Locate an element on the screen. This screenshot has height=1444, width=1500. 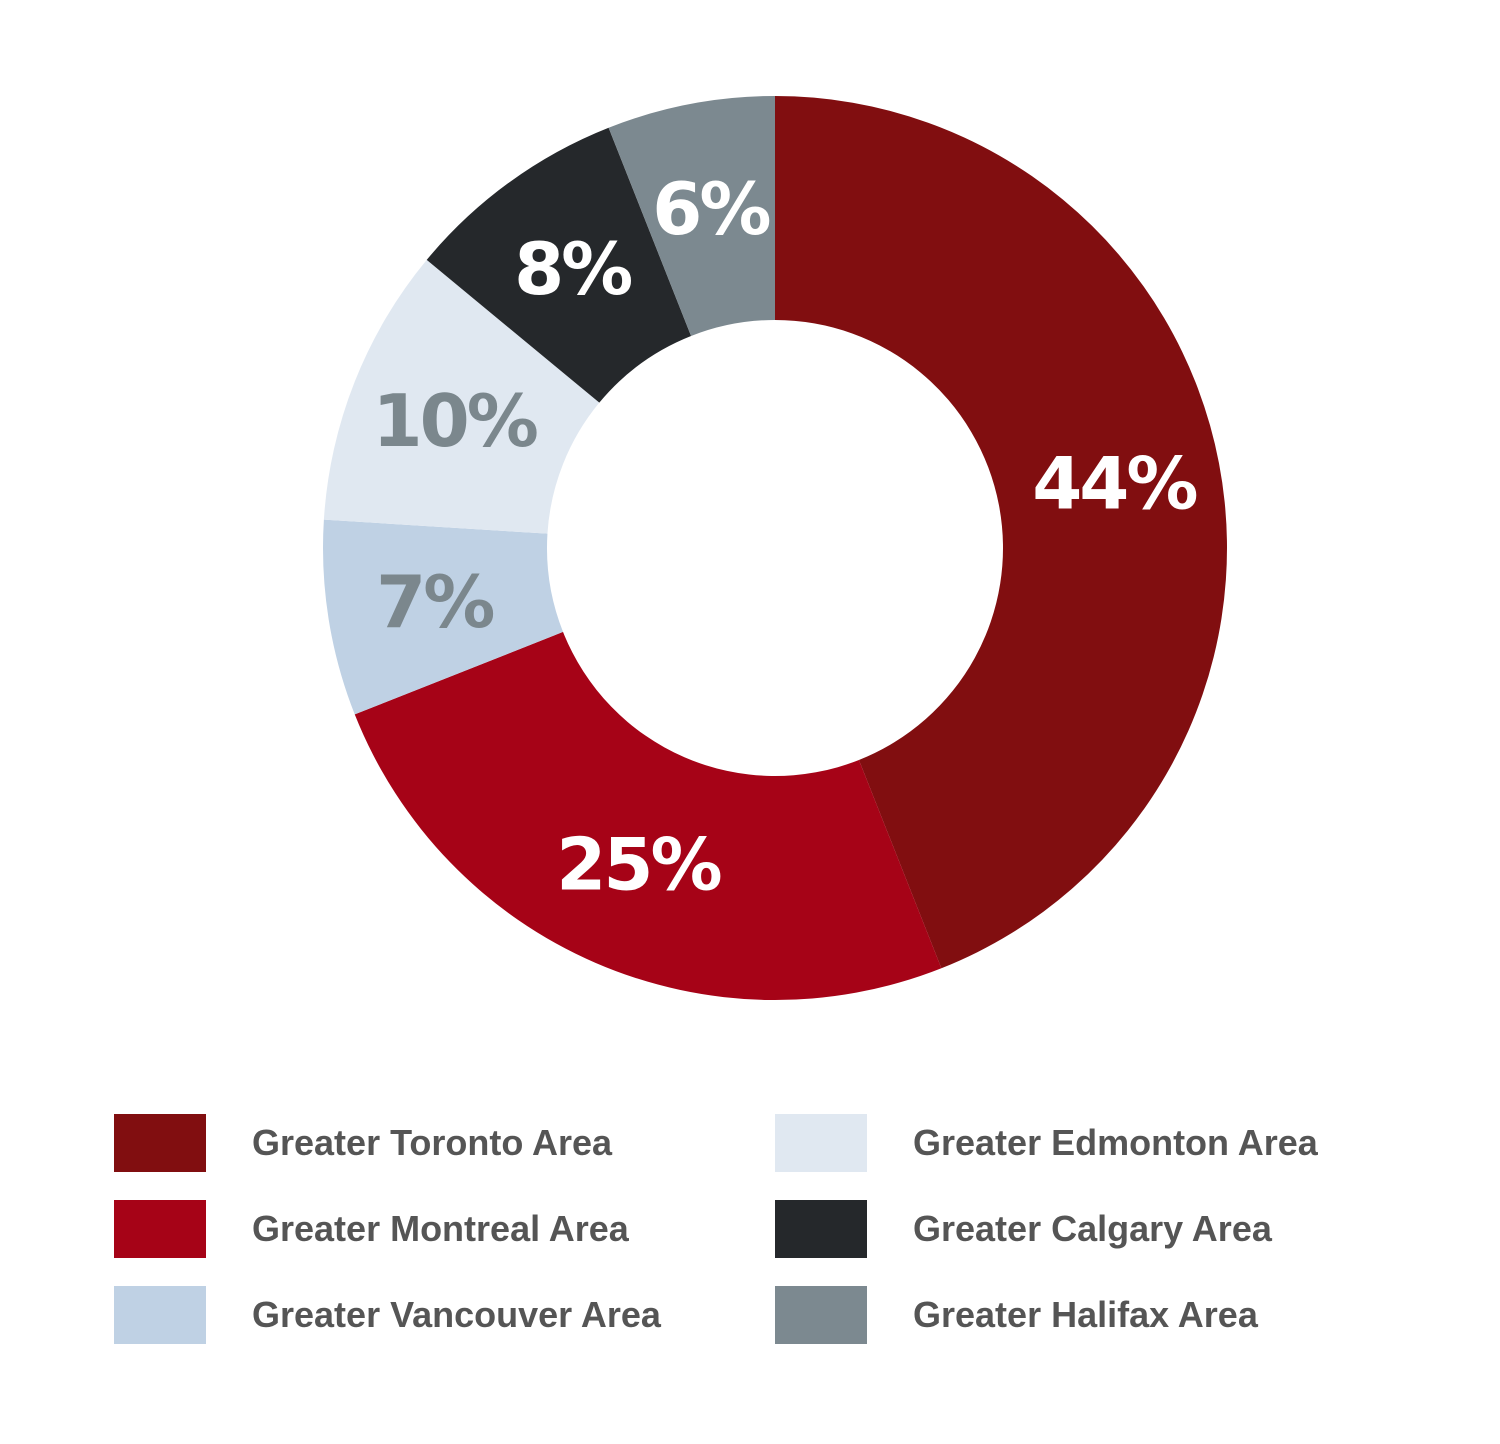
legend-label: Greater Halifax Area is located at coordinates (1085, 1314).